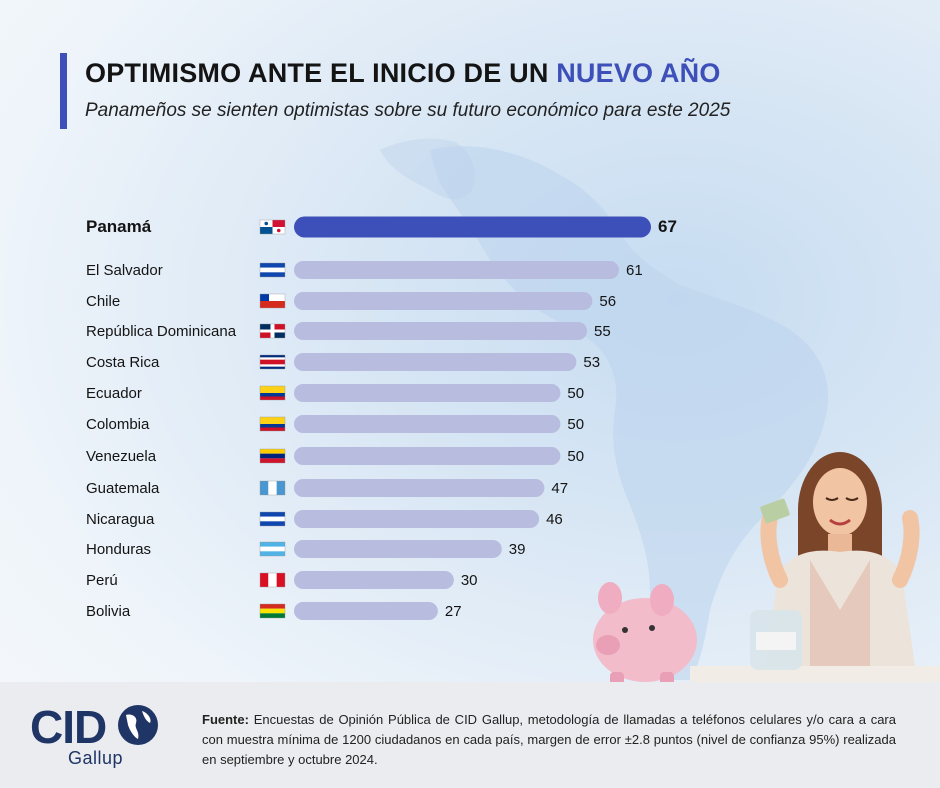 The image size is (940, 788). Describe the element at coordinates (108, 737) in the screenshot. I see `cid-gallup-logo: CID Gallup` at that location.